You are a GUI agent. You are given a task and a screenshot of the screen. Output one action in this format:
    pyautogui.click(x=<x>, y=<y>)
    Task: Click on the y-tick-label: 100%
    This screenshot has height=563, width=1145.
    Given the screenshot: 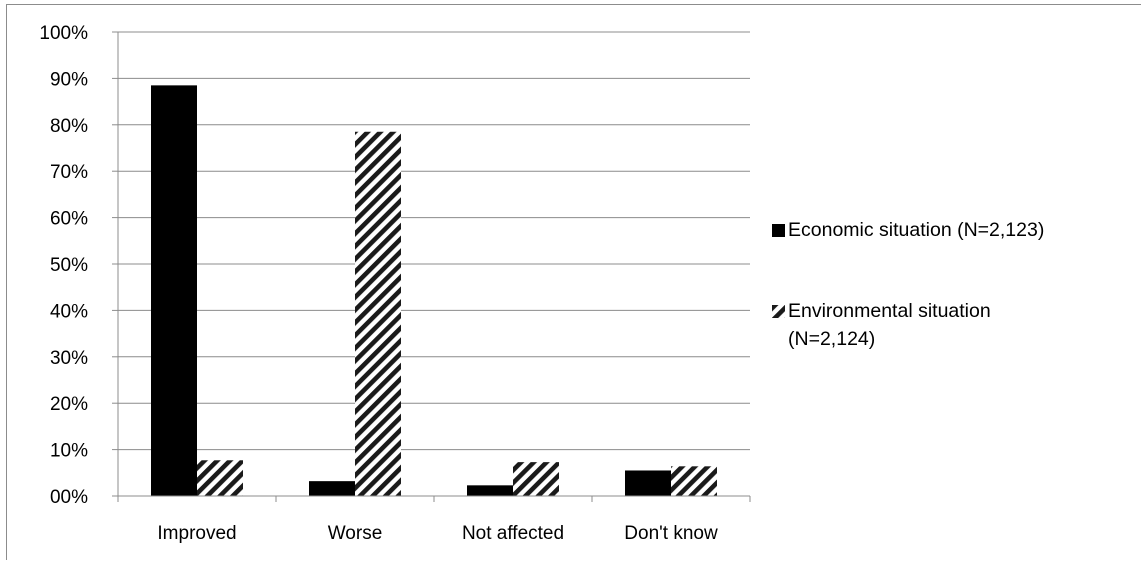 What is the action you would take?
    pyautogui.click(x=63, y=33)
    